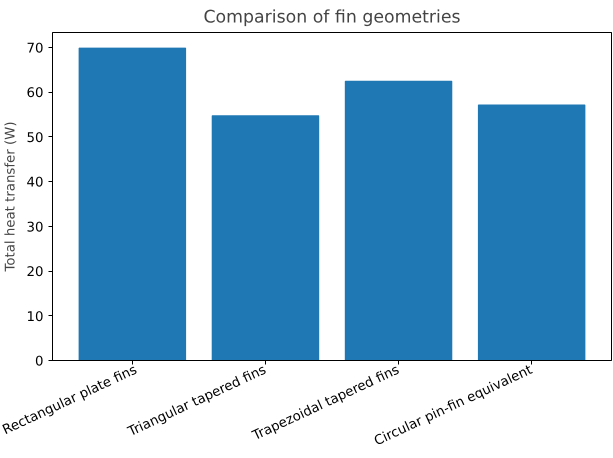  I want to click on y-tick-label: 40, so click(35, 183).